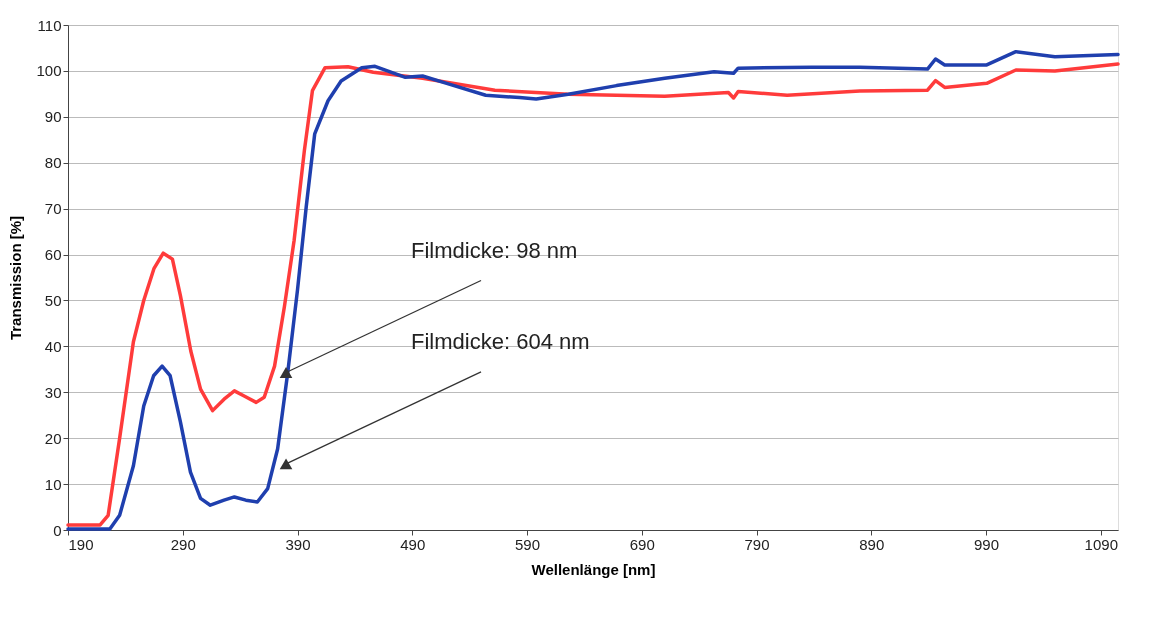 Image resolution: width=1167 pixels, height=623 pixels. What do you see at coordinates (53, 438) in the screenshot?
I see `y-tick-label: 20` at bounding box center [53, 438].